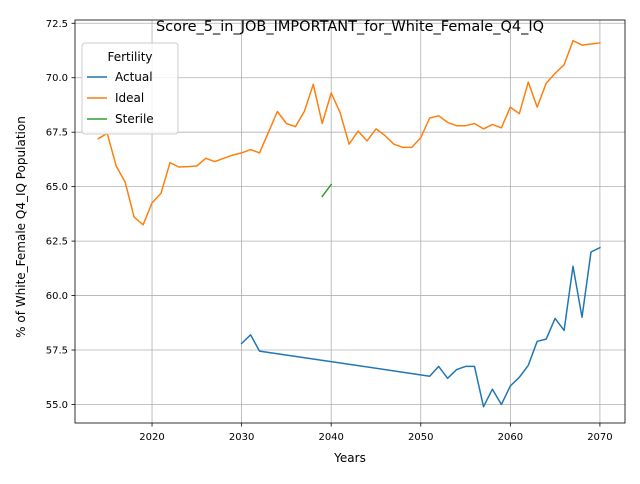 The height and width of the screenshot is (484, 640). What do you see at coordinates (151, 437) in the screenshot?
I see `x-tick-label: 2020` at bounding box center [151, 437].